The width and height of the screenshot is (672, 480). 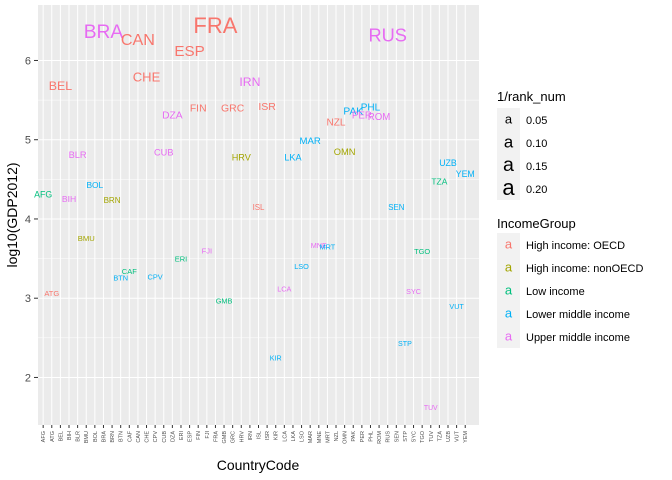 I want to click on data-point-label: OMN, so click(x=345, y=152).